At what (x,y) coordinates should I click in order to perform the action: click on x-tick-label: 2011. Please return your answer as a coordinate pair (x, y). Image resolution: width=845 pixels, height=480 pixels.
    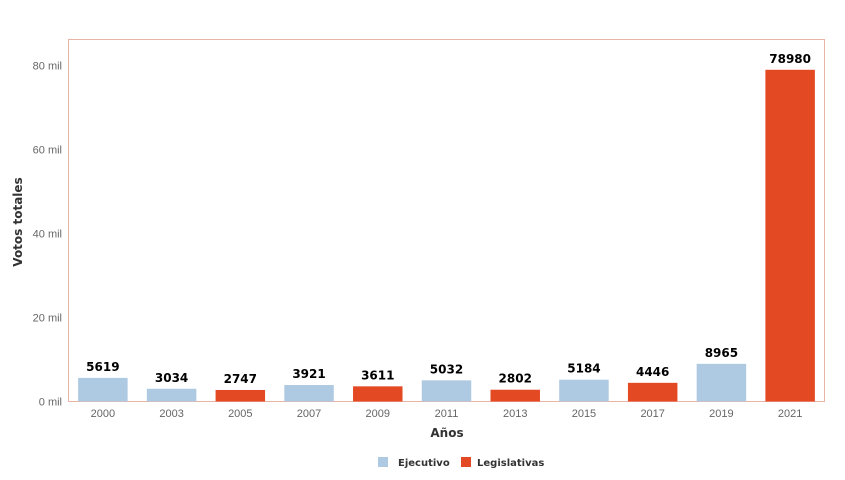
    Looking at the image, I should click on (447, 414).